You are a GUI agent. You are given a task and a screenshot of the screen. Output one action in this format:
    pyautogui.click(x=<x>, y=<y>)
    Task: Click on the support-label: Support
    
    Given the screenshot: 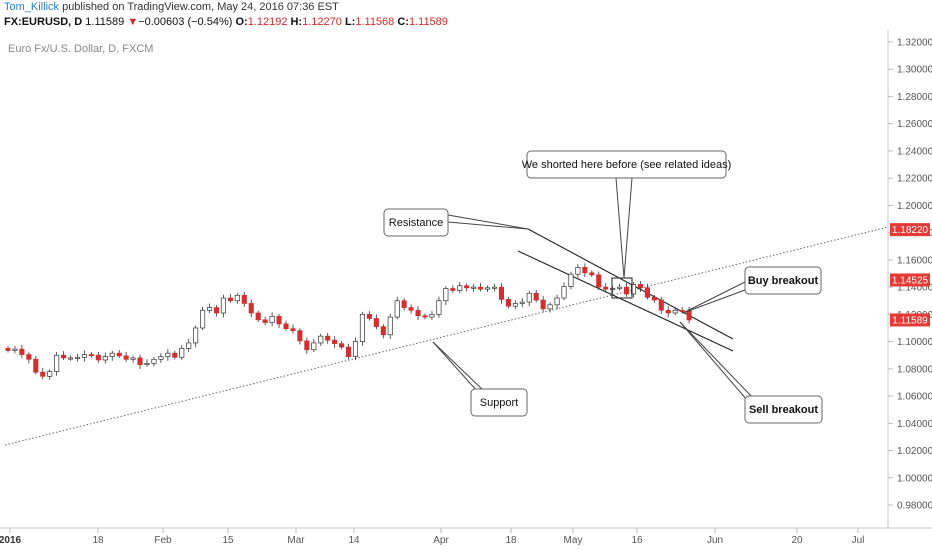 What is the action you would take?
    pyautogui.click(x=499, y=403)
    